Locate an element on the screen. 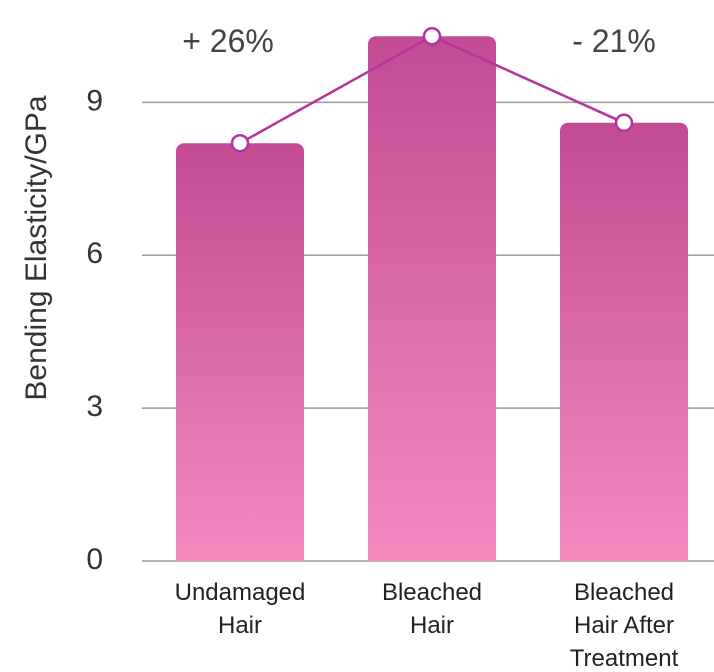 The width and height of the screenshot is (714, 672). y-axis-label: Bending Elasticity/GPa is located at coordinates (36, 247).